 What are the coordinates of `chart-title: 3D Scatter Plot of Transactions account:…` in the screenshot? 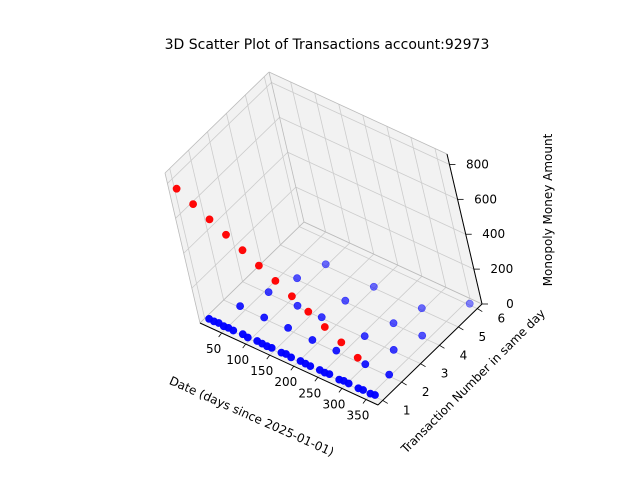 It's located at (327, 45).